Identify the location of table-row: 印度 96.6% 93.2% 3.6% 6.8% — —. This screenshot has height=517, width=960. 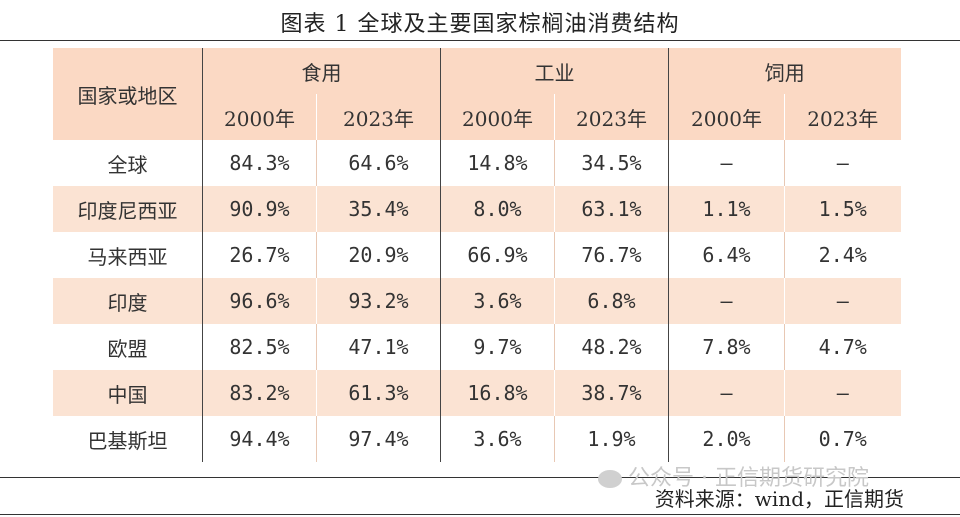
(476, 301).